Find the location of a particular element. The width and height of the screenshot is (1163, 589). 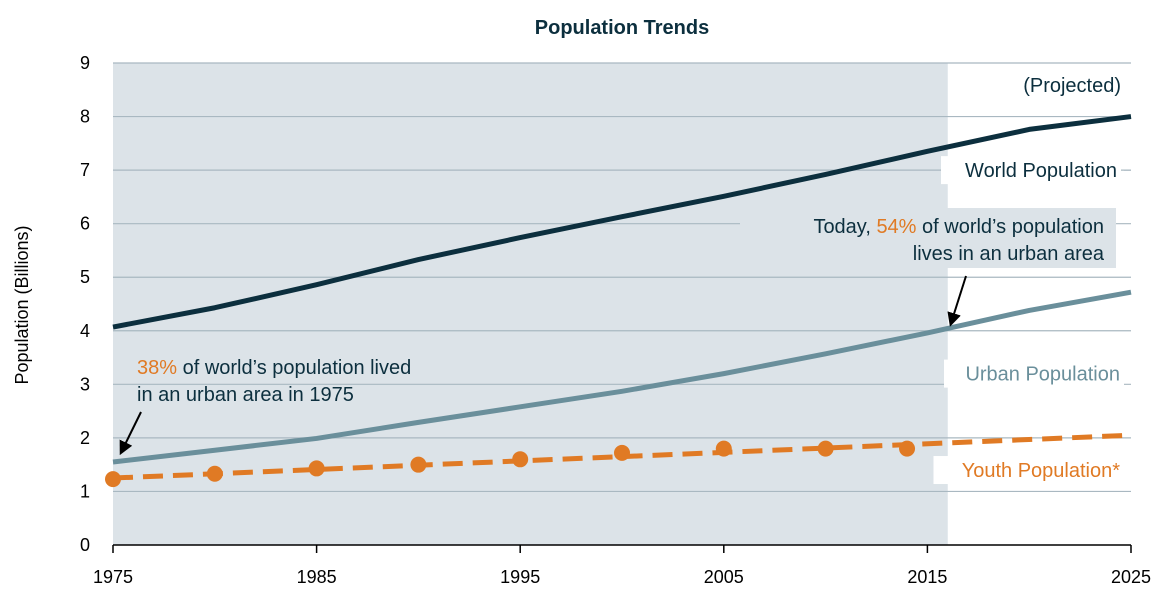

today-annotation-backing is located at coordinates (928, 238).